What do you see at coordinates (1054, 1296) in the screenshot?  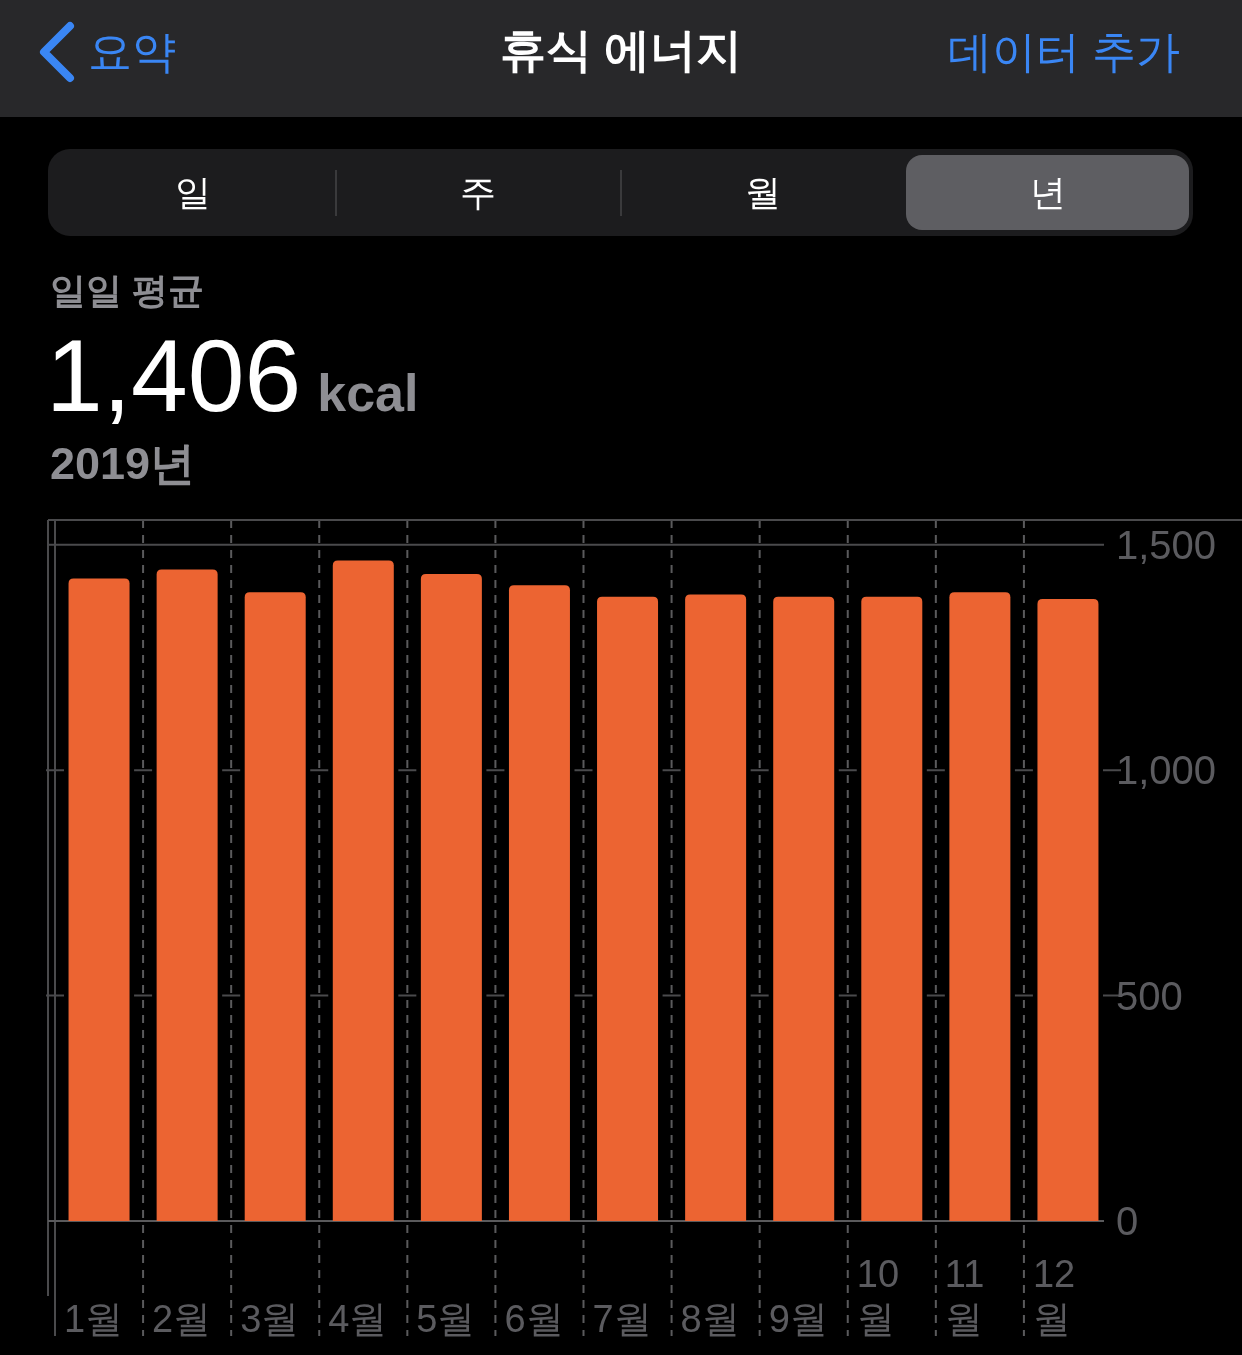 I see `x-tick-label: 12월` at bounding box center [1054, 1296].